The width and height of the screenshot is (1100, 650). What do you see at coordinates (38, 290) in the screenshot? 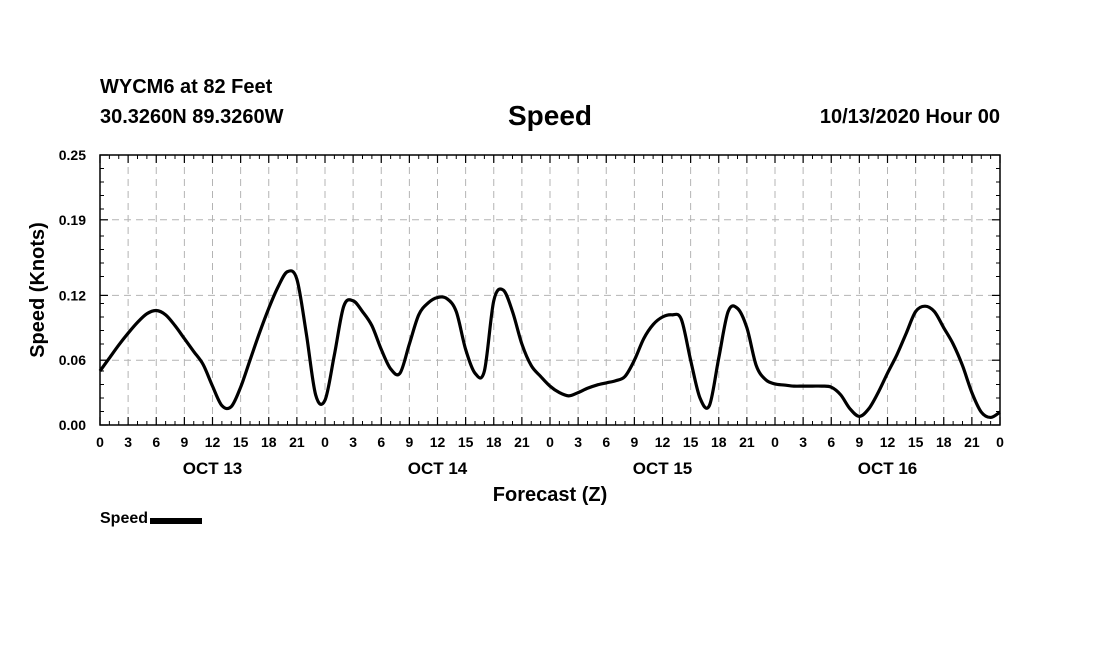
I see `y-axis-title: Speed (Knots)` at bounding box center [38, 290].